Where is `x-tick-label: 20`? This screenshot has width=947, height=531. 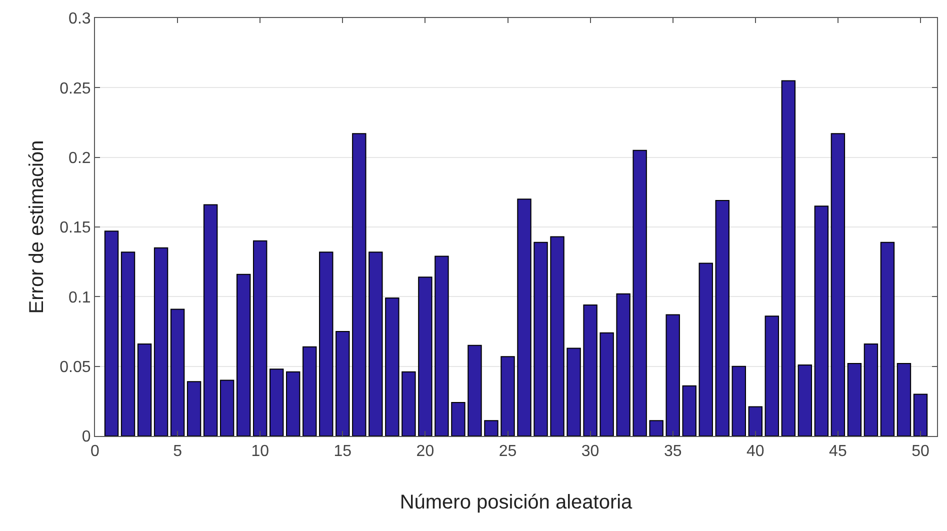 x-tick-label: 20 is located at coordinates (425, 451).